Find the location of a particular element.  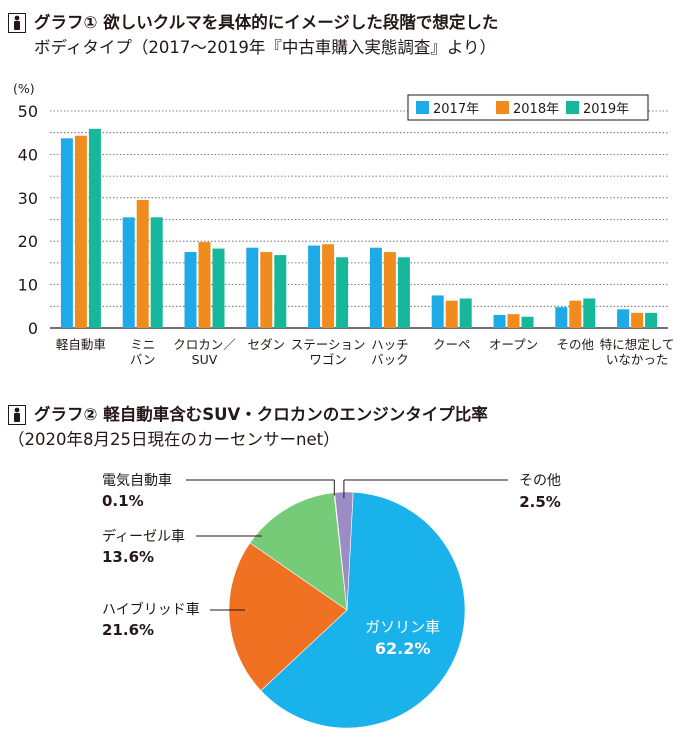

pie-slice-value: 2.5% is located at coordinates (540, 502).